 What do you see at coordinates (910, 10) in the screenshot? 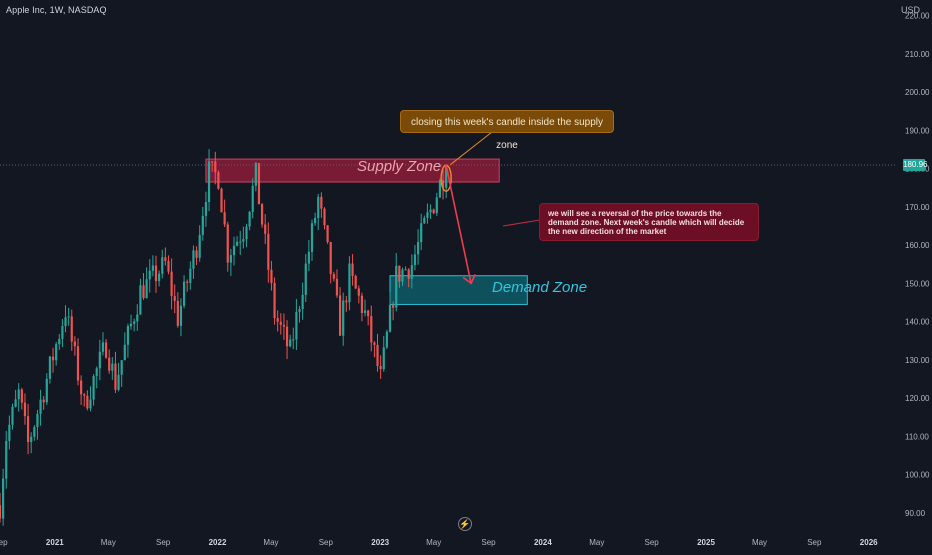
I see `currency-label: USD` at bounding box center [910, 10].